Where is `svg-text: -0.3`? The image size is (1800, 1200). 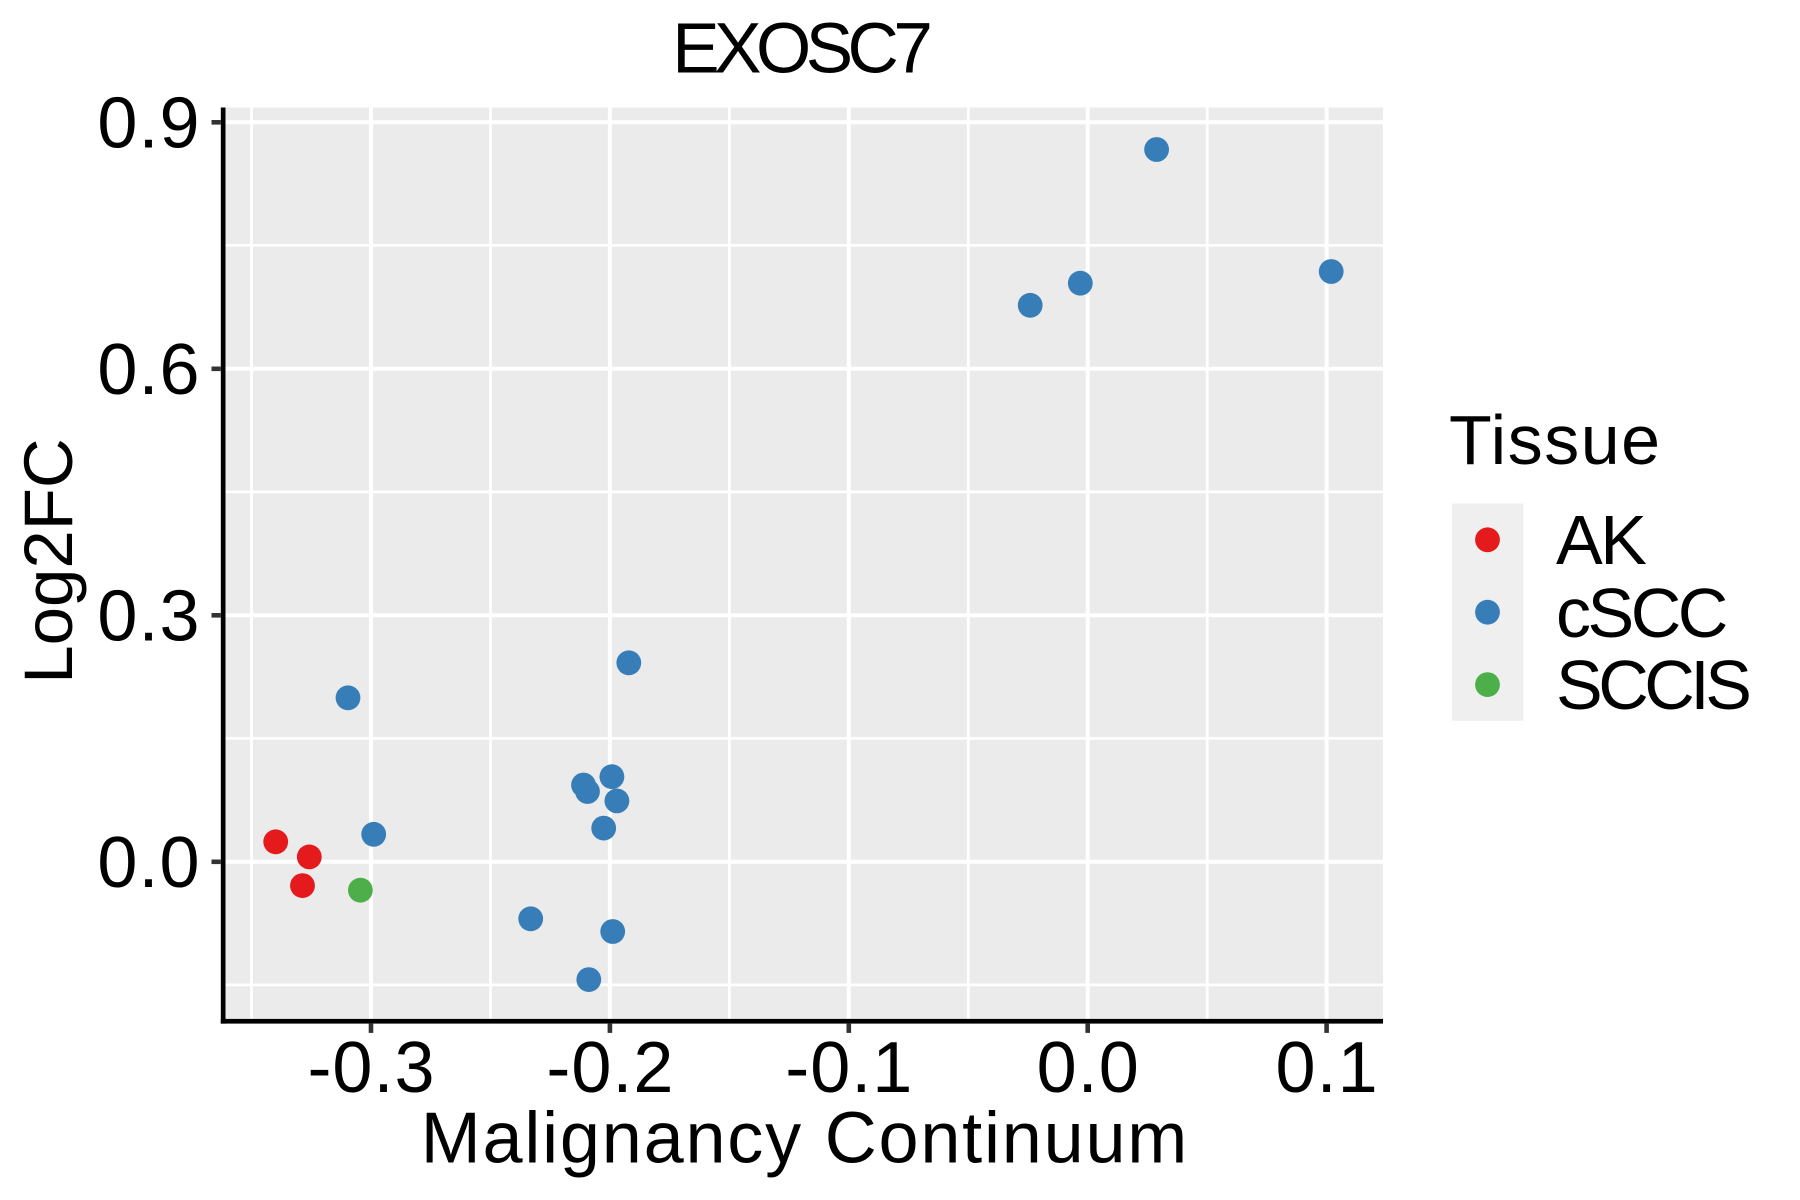
svg-text: -0.3 is located at coordinates (371, 1068).